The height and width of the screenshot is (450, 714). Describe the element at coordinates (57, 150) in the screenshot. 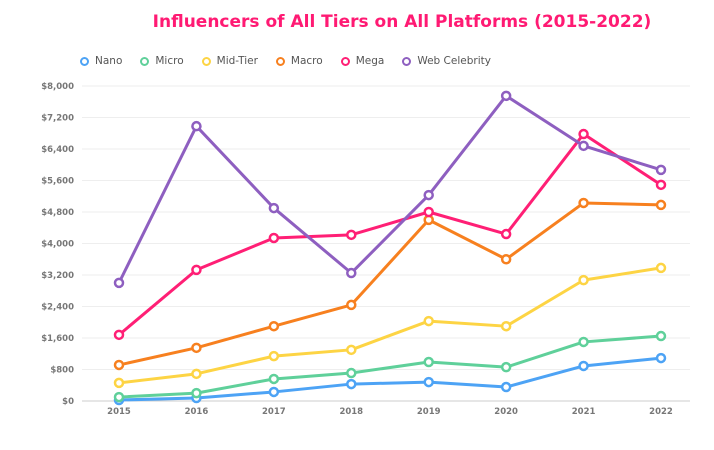

I see `y-tick-label: $6,400` at that location.